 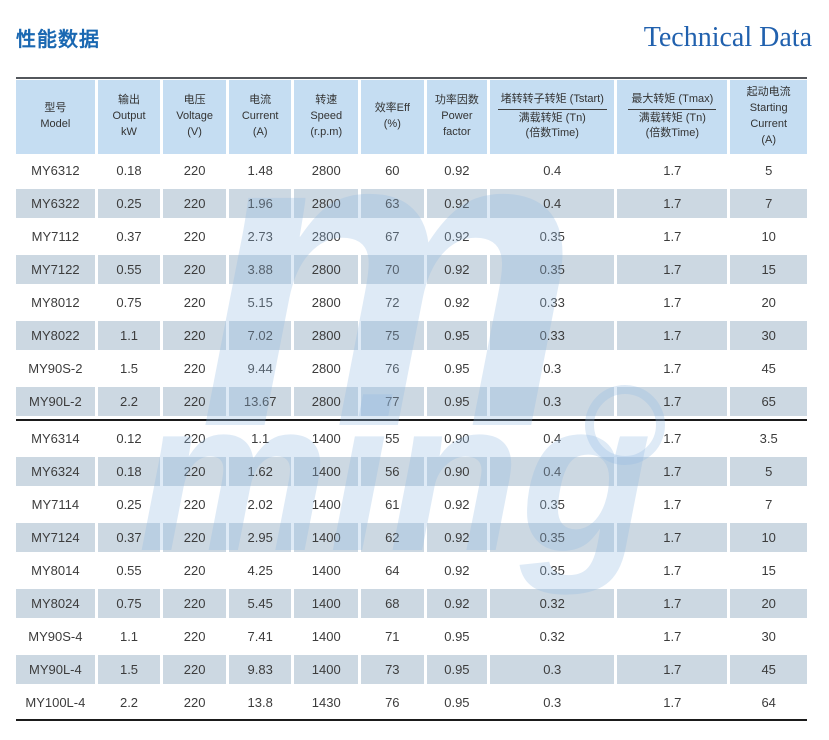 What do you see at coordinates (260, 570) in the screenshot?
I see `value-cell: 4.25` at bounding box center [260, 570].